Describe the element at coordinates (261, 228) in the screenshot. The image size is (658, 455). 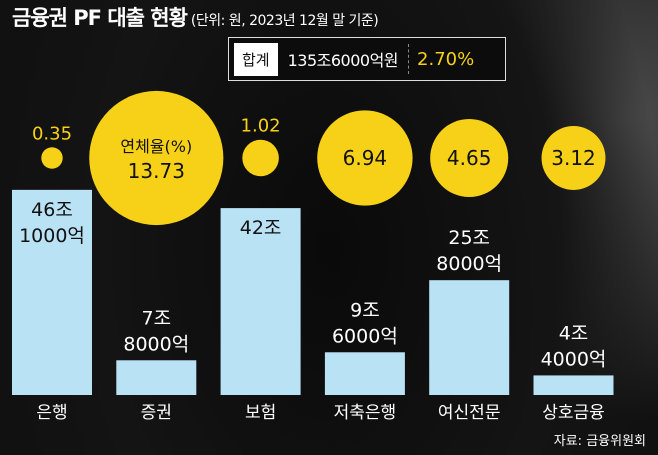
I see `bar-label: 42조` at that location.